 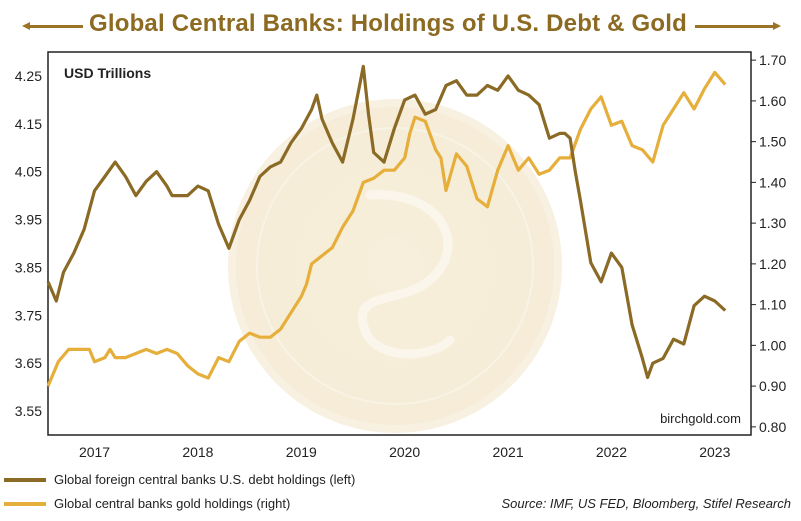 I want to click on right-tick-label: 0.80, so click(x=772, y=427).